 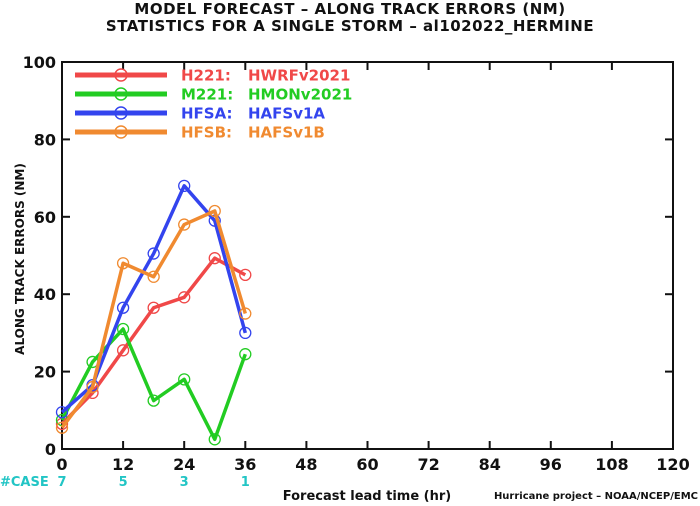 What do you see at coordinates (45, 294) in the screenshot?
I see `y-tick-label: 40` at bounding box center [45, 294].